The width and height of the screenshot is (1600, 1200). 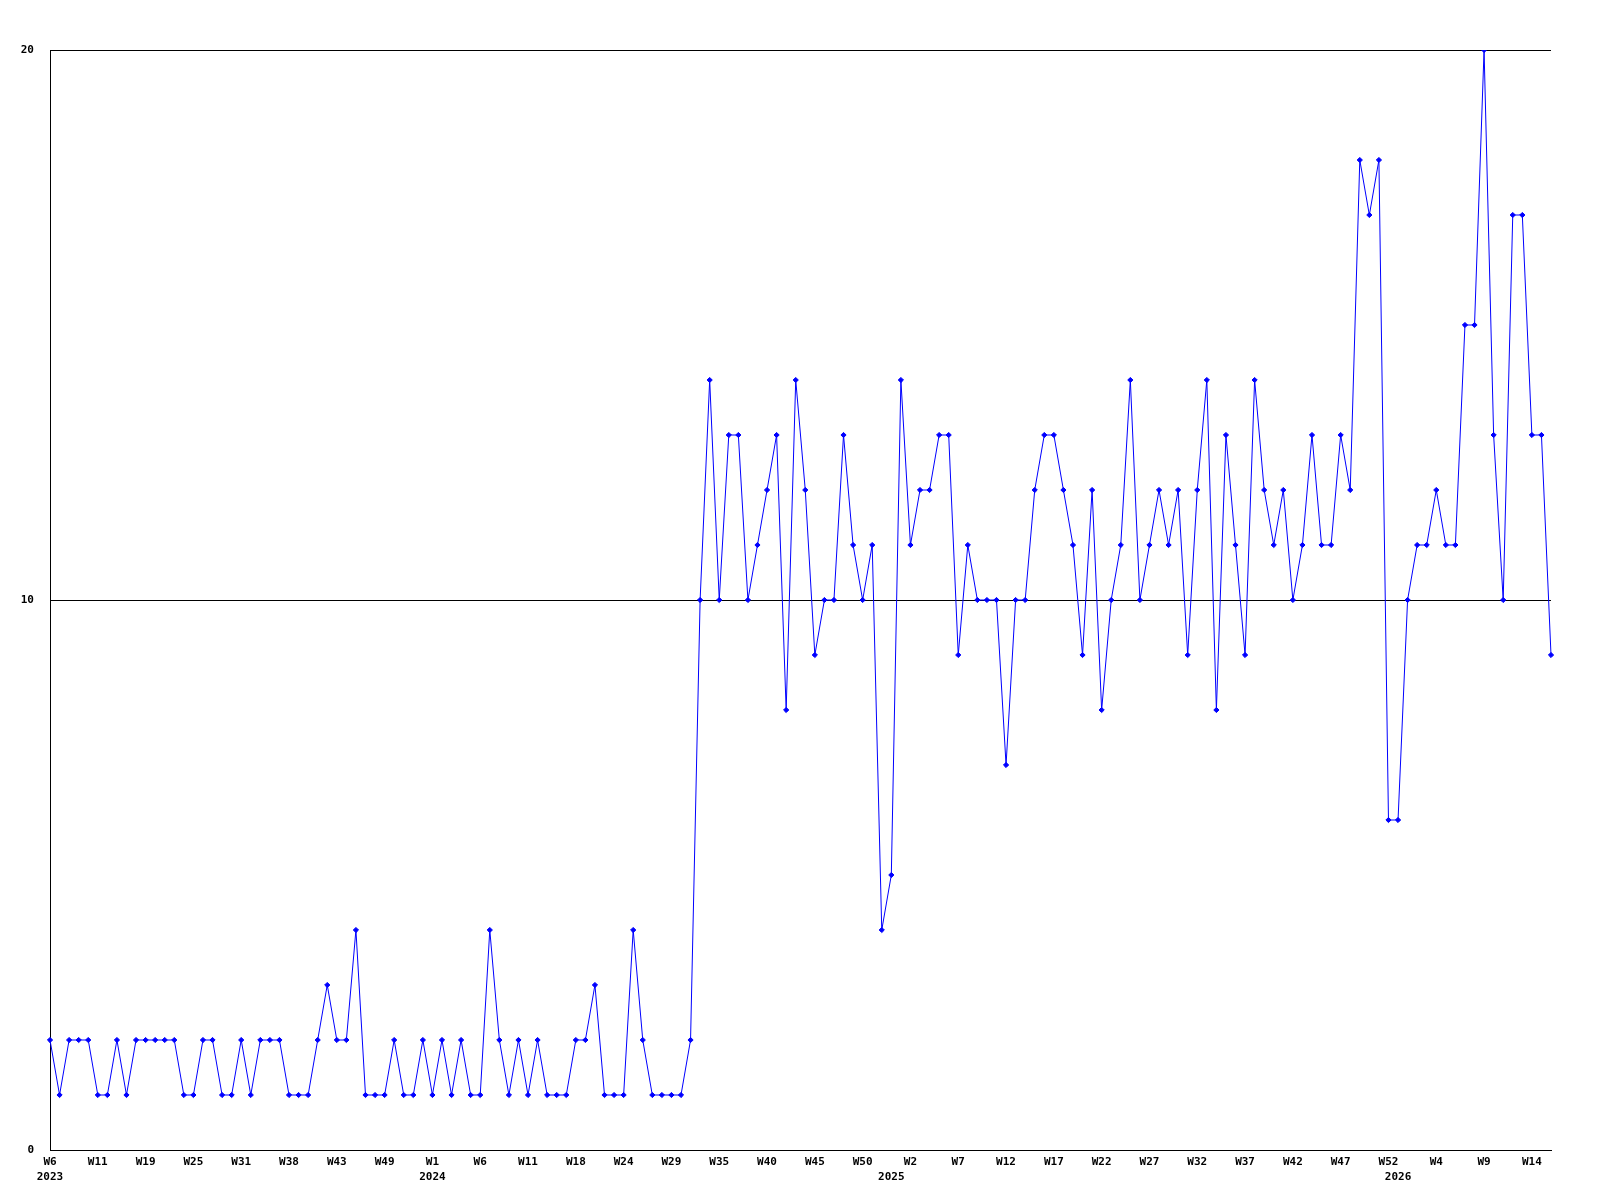 What do you see at coordinates (1484, 1162) in the screenshot?
I see `x-tick-label: W9` at bounding box center [1484, 1162].